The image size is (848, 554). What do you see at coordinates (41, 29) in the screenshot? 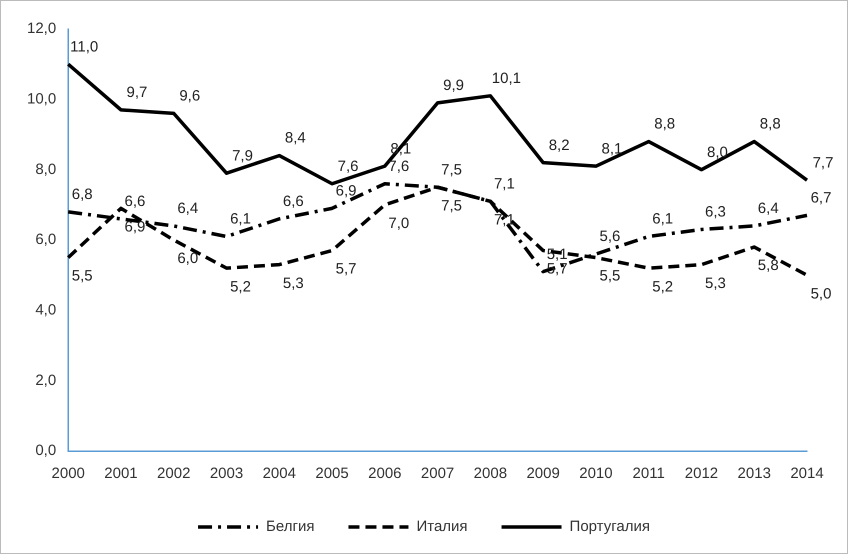
I see `y-tick-label: 12,0` at bounding box center [41, 29].